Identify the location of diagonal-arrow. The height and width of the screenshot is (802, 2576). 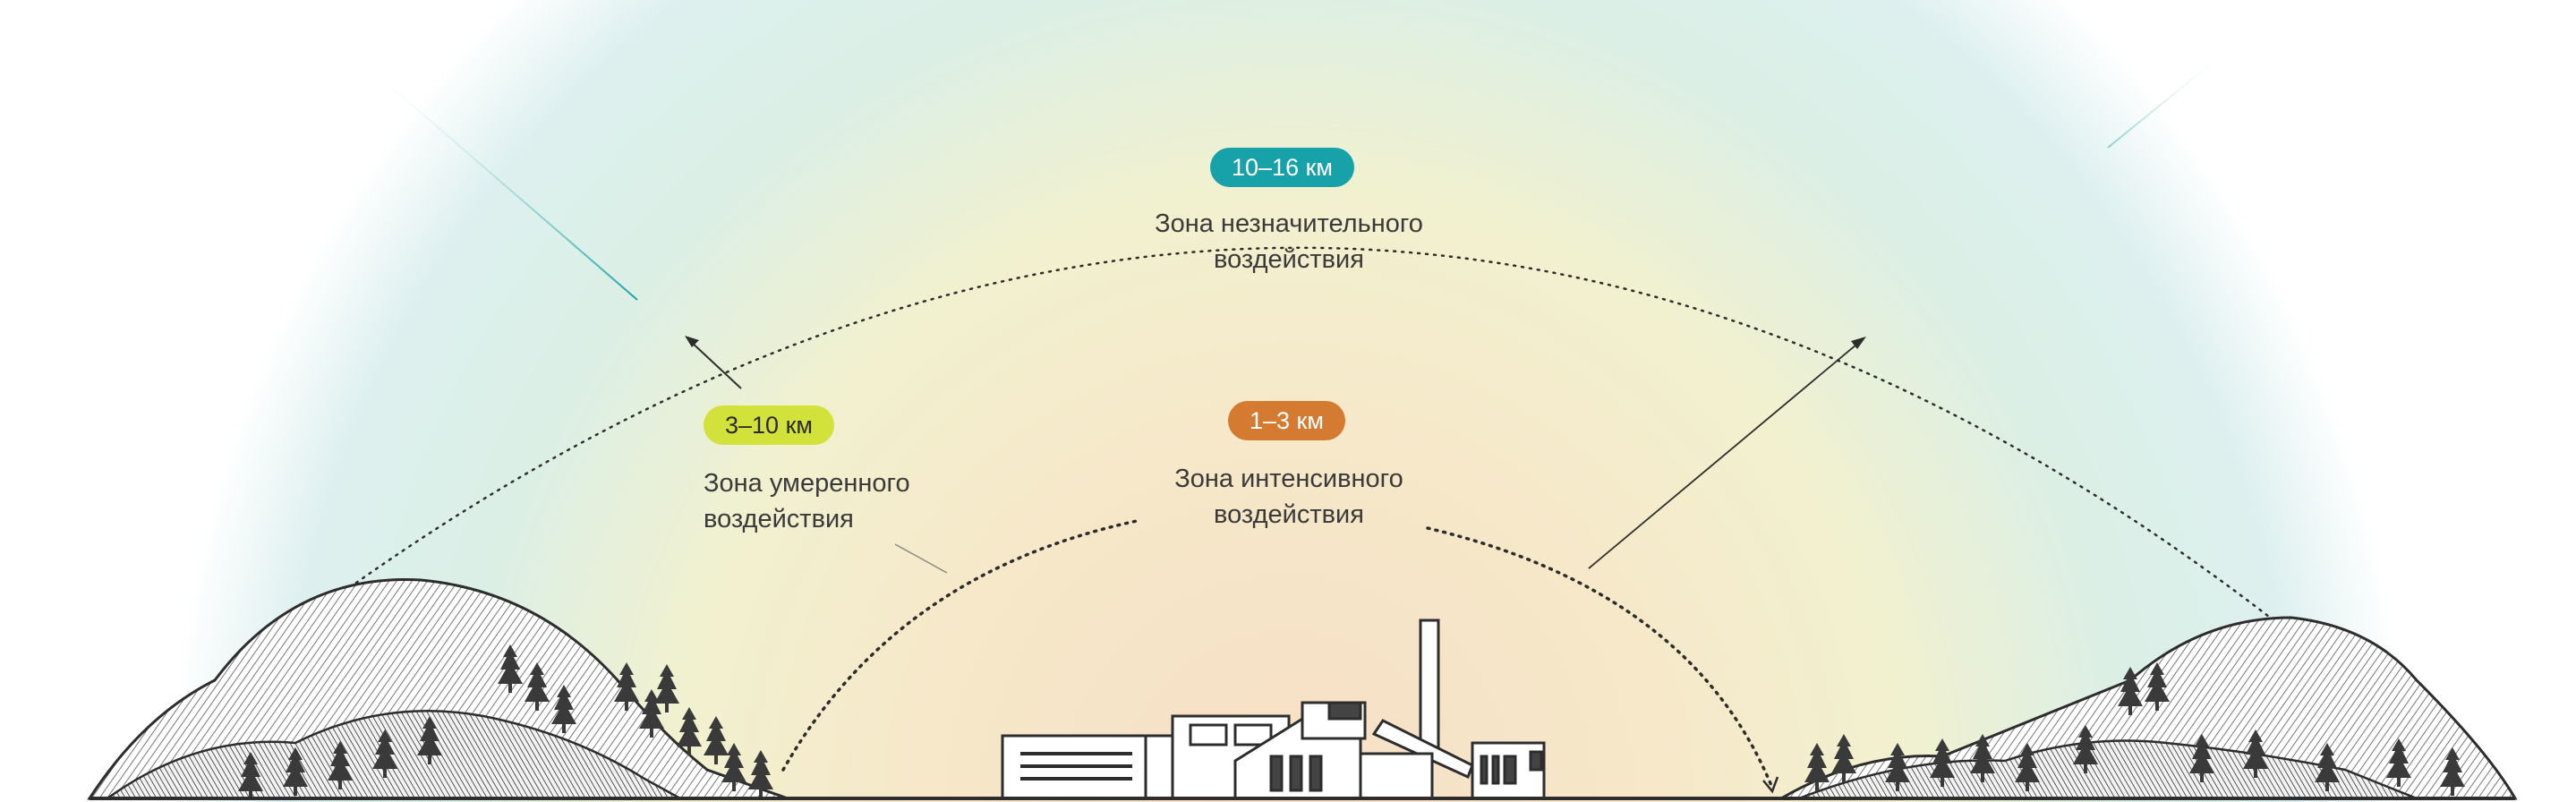
(1725, 454).